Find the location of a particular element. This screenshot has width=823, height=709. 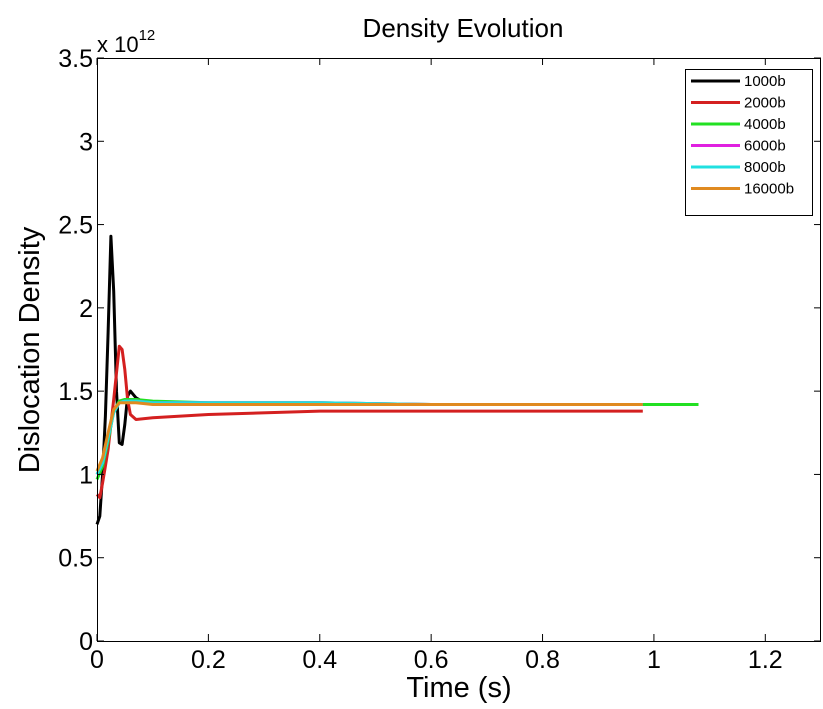

x-tick-label: 1 is located at coordinates (654, 660).